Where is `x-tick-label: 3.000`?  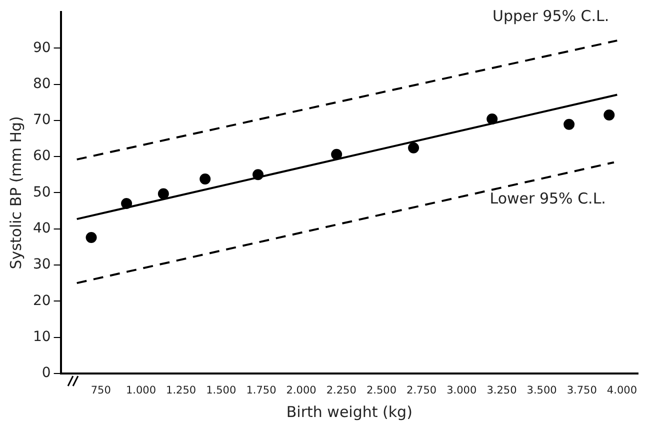 x-tick-label: 3.000 is located at coordinates (461, 390).